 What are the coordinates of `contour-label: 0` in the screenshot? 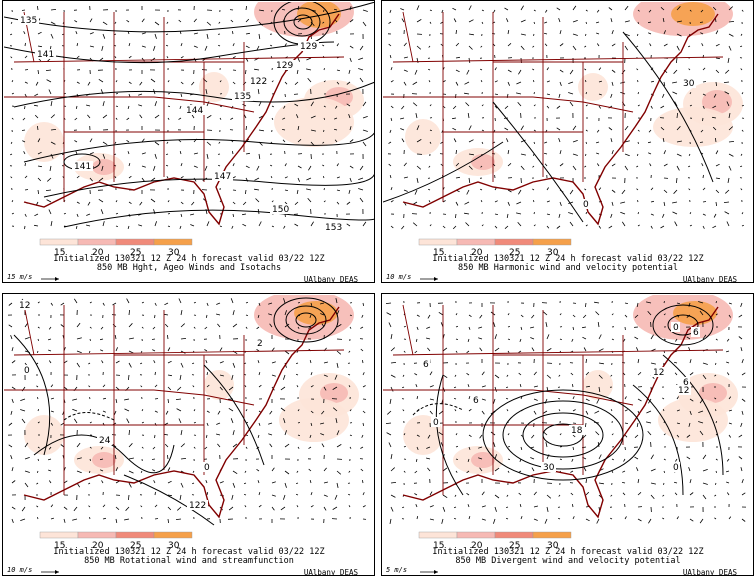 It's located at (207, 468).